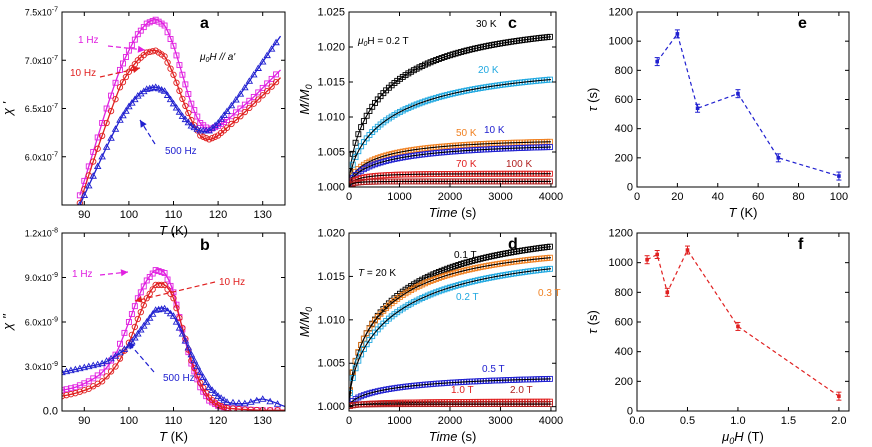 The width and height of the screenshot is (872, 447). Describe the element at coordinates (218, 215) in the screenshot. I see `x-tick-label: 120` at that location.